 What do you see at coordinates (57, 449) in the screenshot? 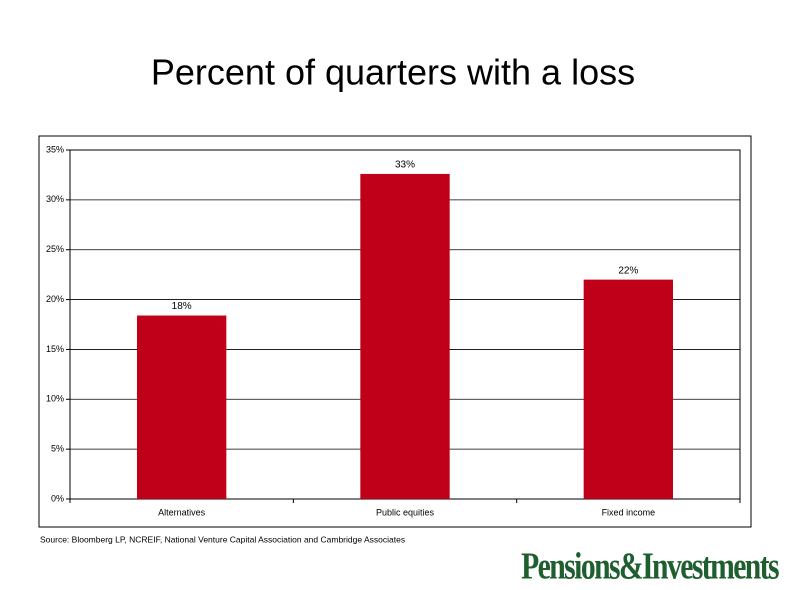
I see `y-tick-label: 5%` at bounding box center [57, 449].